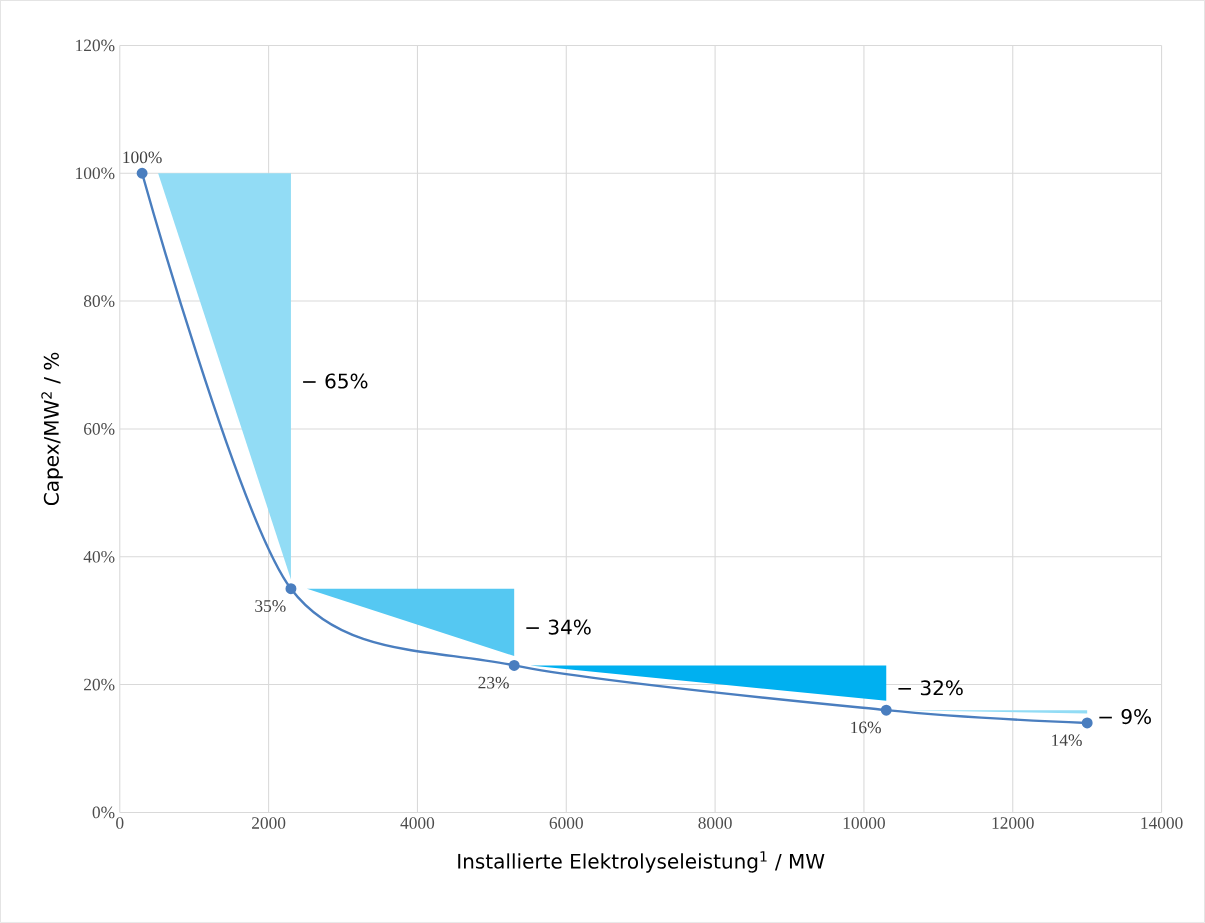 The height and width of the screenshot is (923, 1205). I want to click on x-tick-label: 4000, so click(417, 823).